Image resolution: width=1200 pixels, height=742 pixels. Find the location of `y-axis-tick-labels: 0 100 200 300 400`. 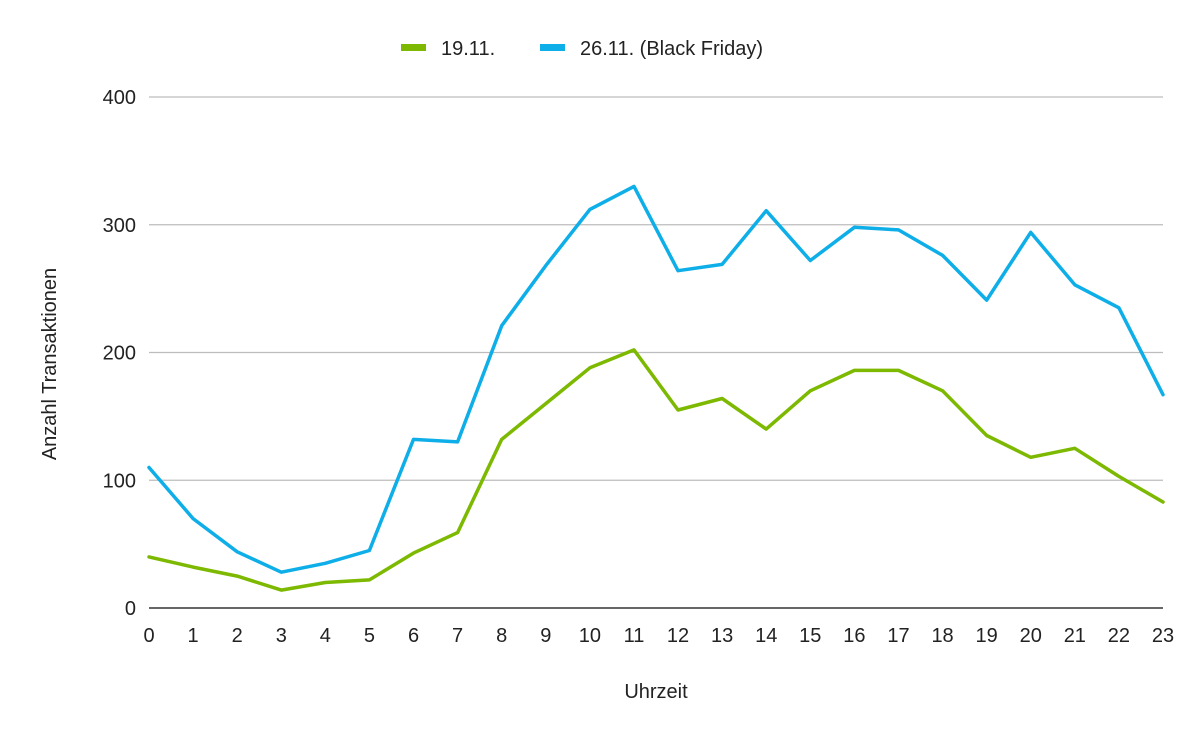

y-axis-tick-labels: 0 100 200 300 400 is located at coordinates (119, 353).